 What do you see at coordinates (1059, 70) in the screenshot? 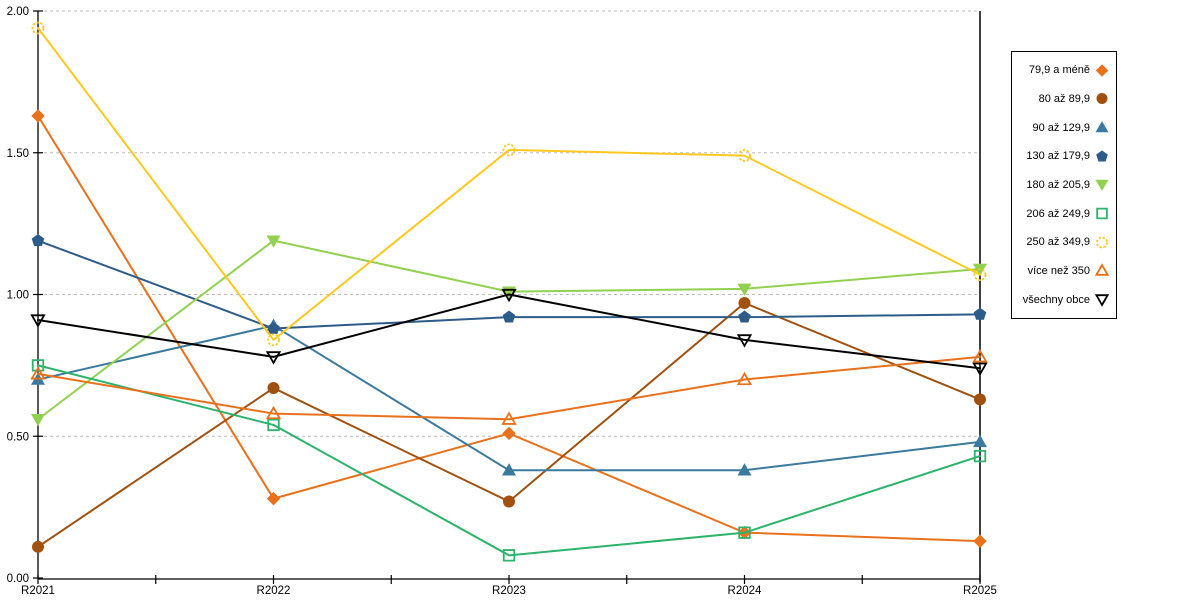
I see `legend-item-label: 79,9 a méně` at bounding box center [1059, 70].